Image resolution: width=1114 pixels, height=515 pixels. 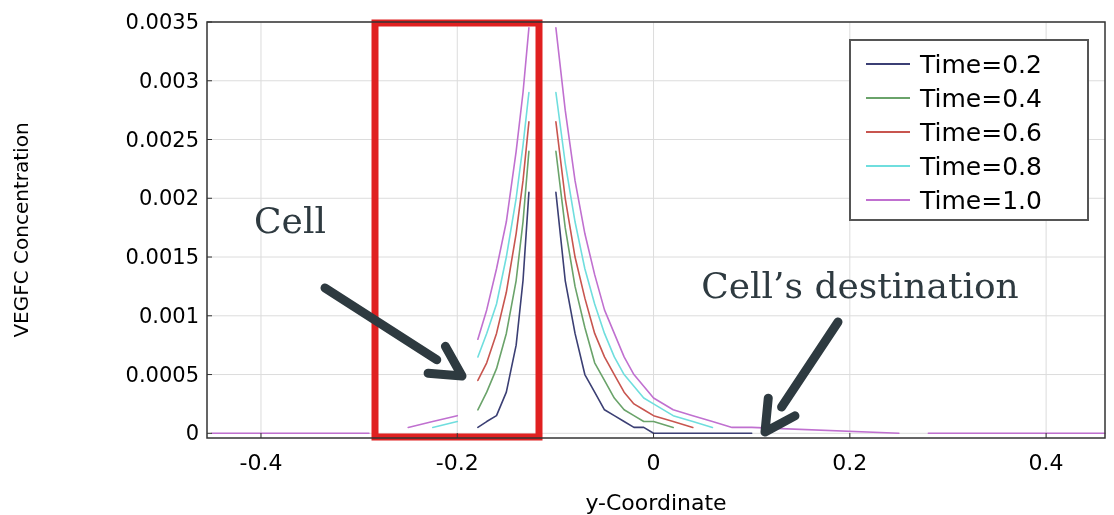 What do you see at coordinates (192, 433) in the screenshot?
I see `y-tick-label: 0` at bounding box center [192, 433].